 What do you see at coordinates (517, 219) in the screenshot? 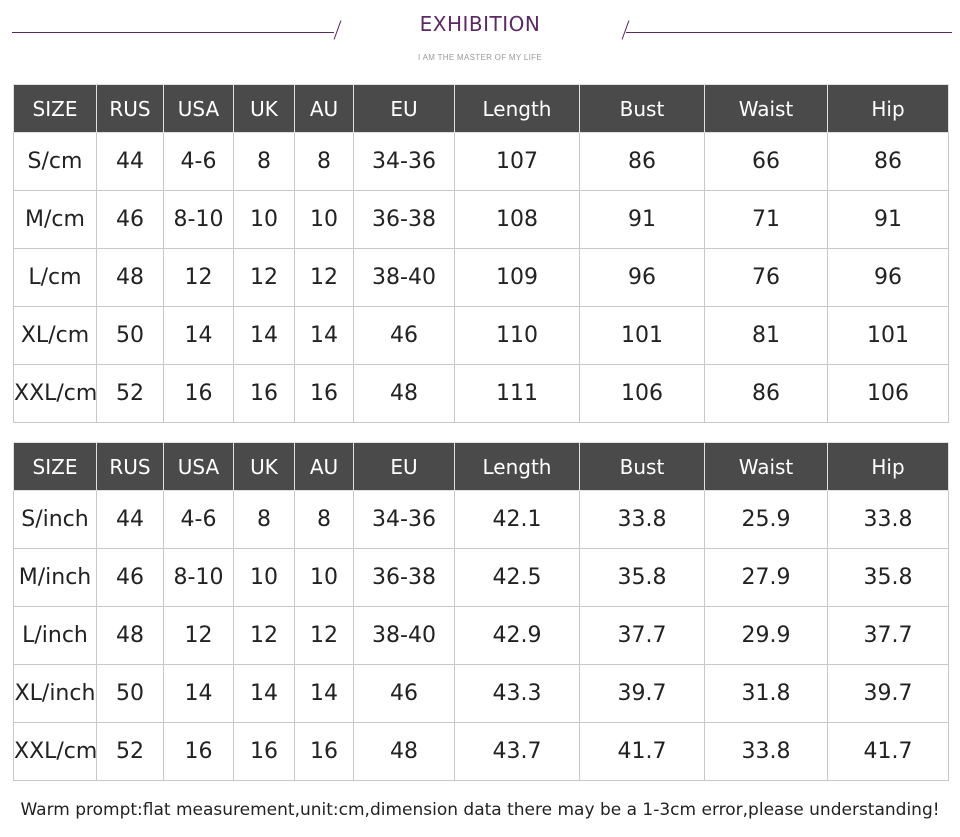
I see `table-cell: 108` at bounding box center [517, 219].